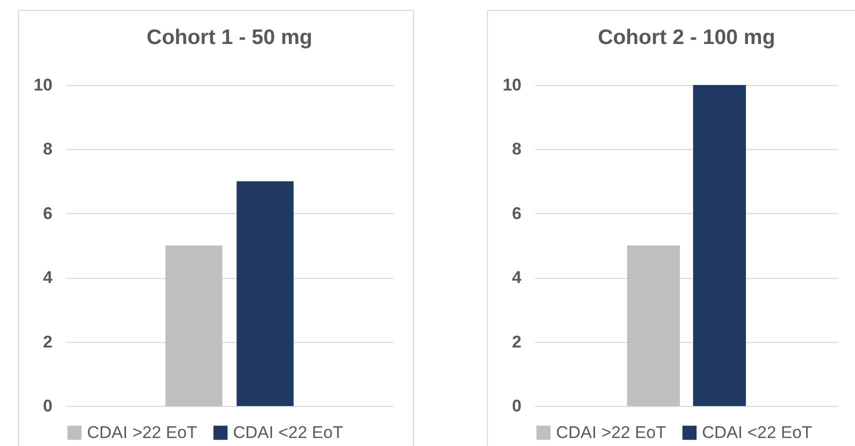  I want to click on chart-title: Cohort 2 - 100 mg, so click(687, 37).